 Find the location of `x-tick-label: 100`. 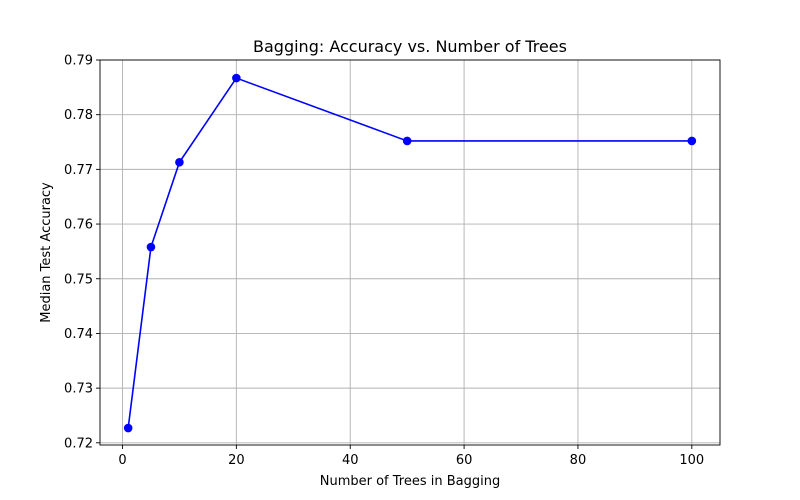

x-tick-label: 100 is located at coordinates (691, 460).